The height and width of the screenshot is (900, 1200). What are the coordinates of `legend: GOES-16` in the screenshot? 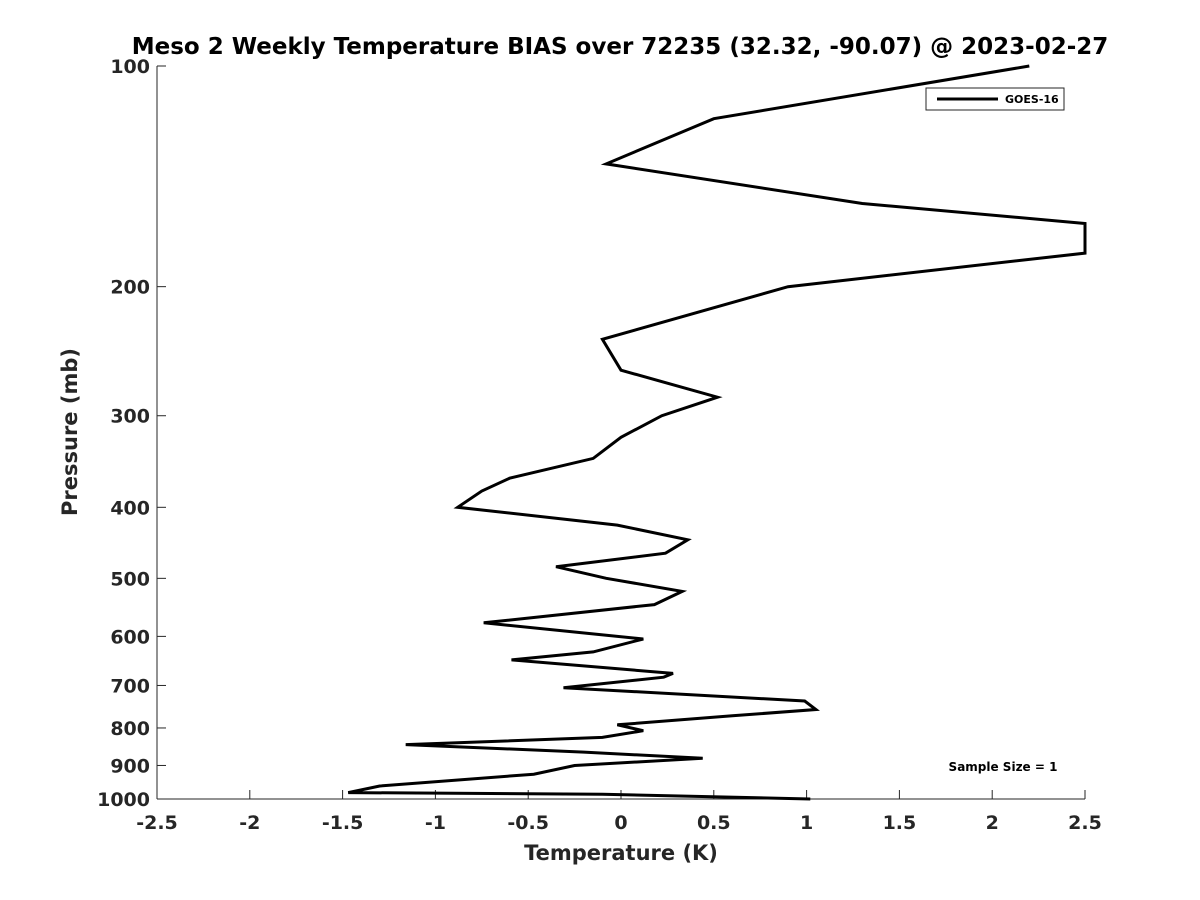 It's located at (995, 99).